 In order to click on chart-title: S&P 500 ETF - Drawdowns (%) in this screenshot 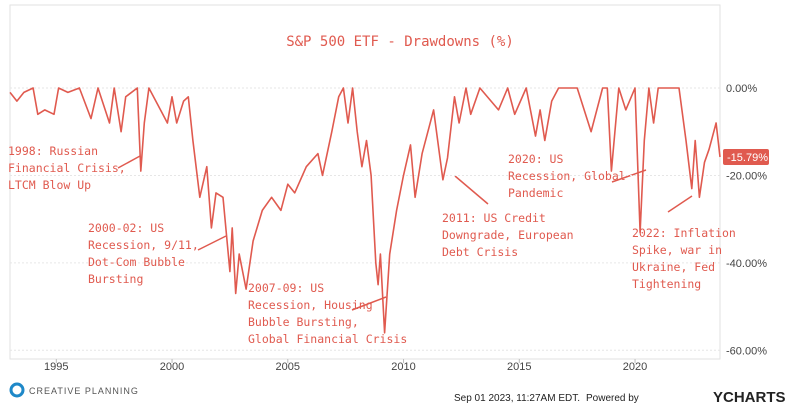, I will do `click(400, 42)`.